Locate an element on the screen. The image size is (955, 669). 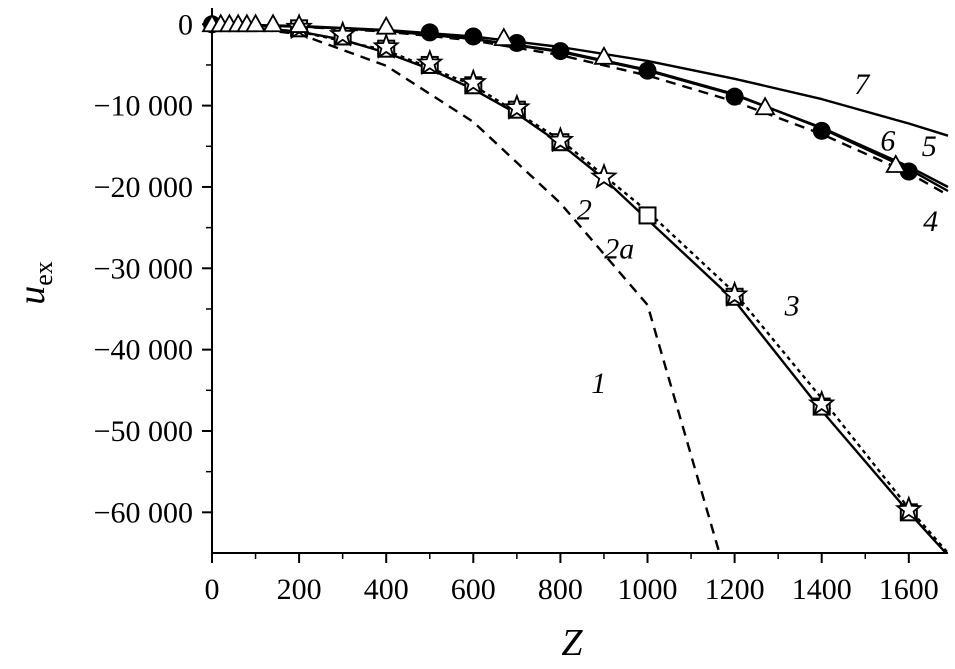
y-tick-label: −60 000 is located at coordinates (143, 512).